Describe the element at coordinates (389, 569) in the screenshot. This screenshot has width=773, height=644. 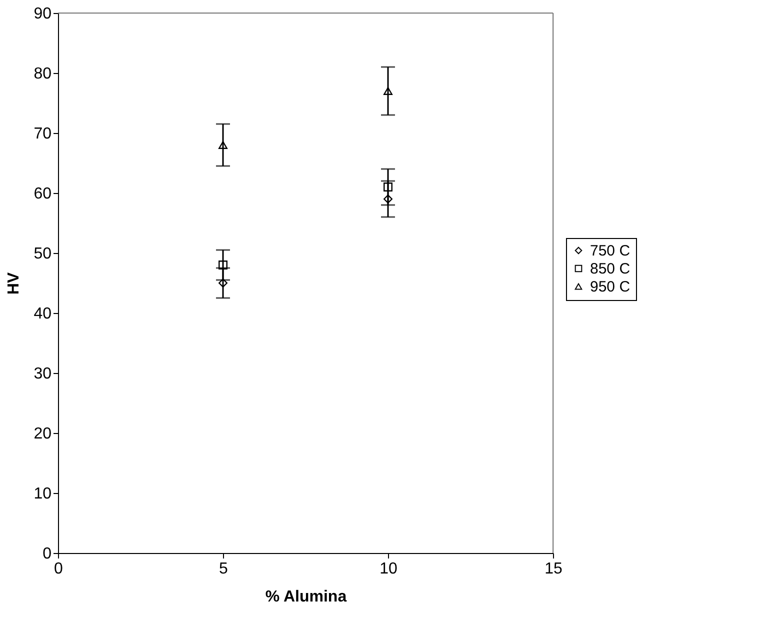
I see `x-tick-label: 10` at that location.